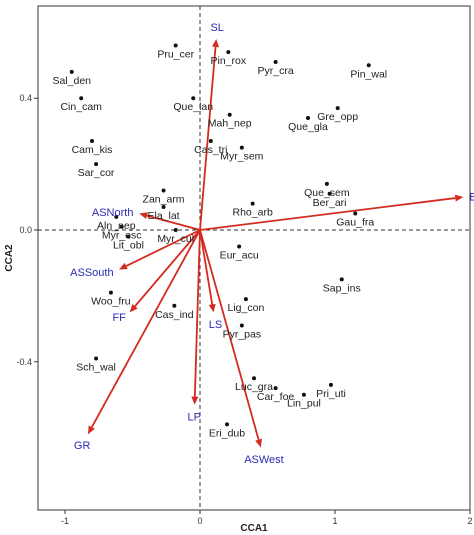  What do you see at coordinates (330, 203) in the screenshot?
I see `species-label-ber_ari: Ber_ari` at bounding box center [330, 203].